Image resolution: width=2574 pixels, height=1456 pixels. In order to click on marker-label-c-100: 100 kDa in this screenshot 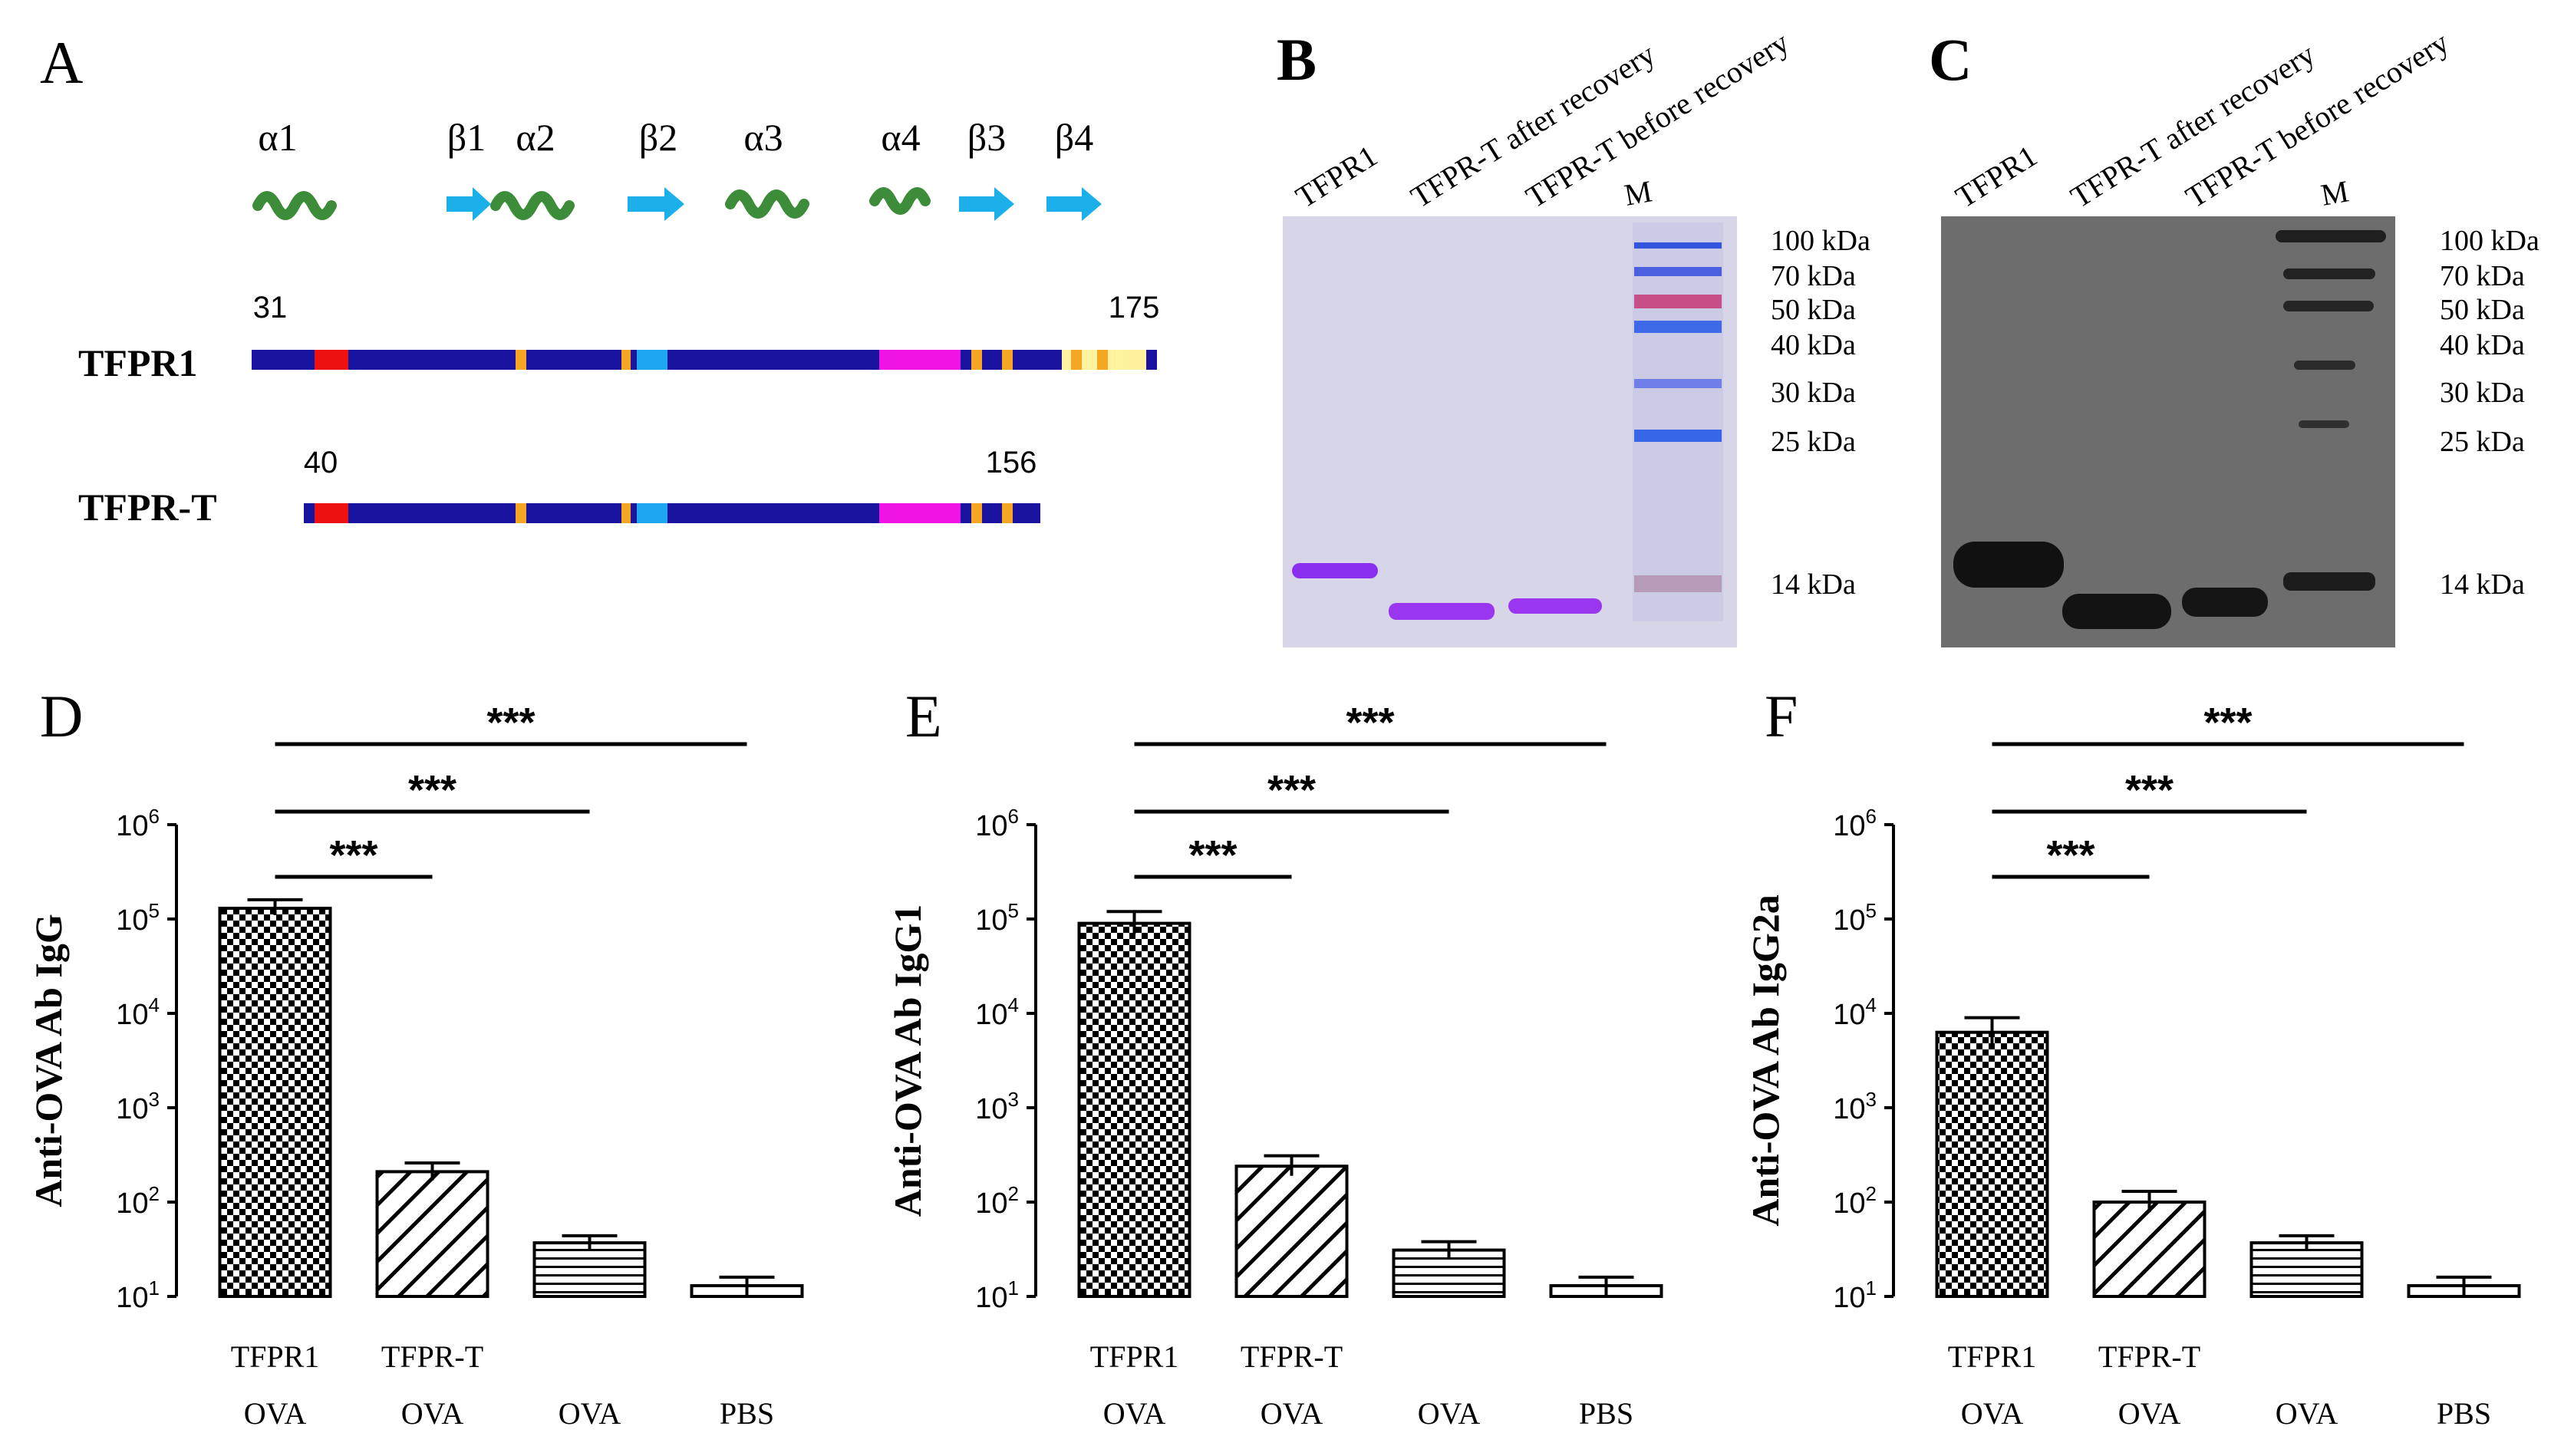, I will do `click(2489, 241)`.